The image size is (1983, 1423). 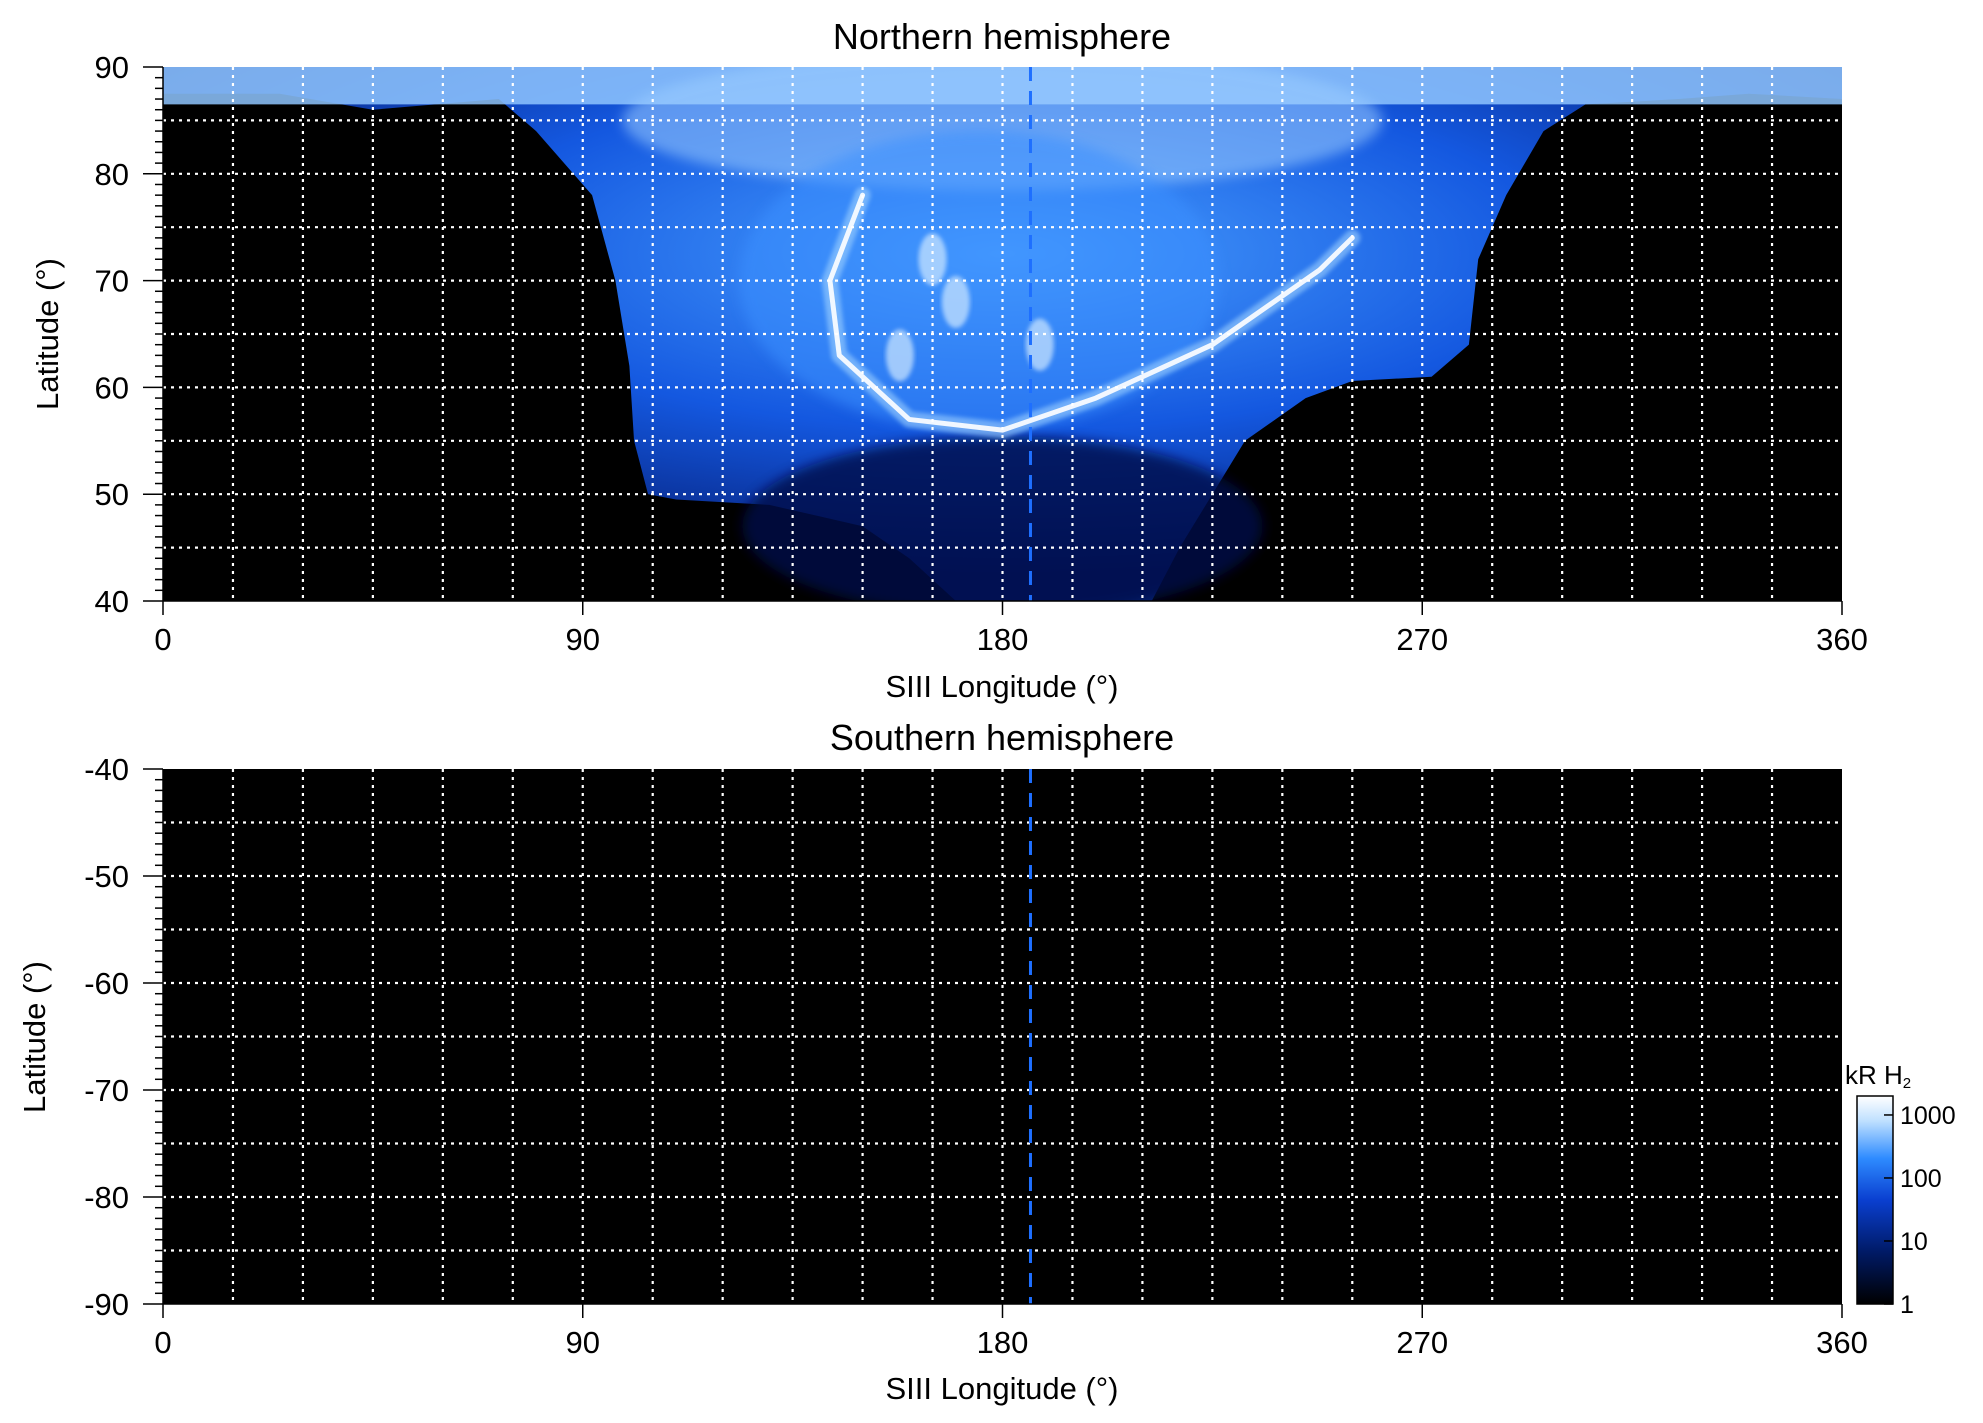 I want to click on colorbar-label-main: kR H, so click(x=1874, y=1075).